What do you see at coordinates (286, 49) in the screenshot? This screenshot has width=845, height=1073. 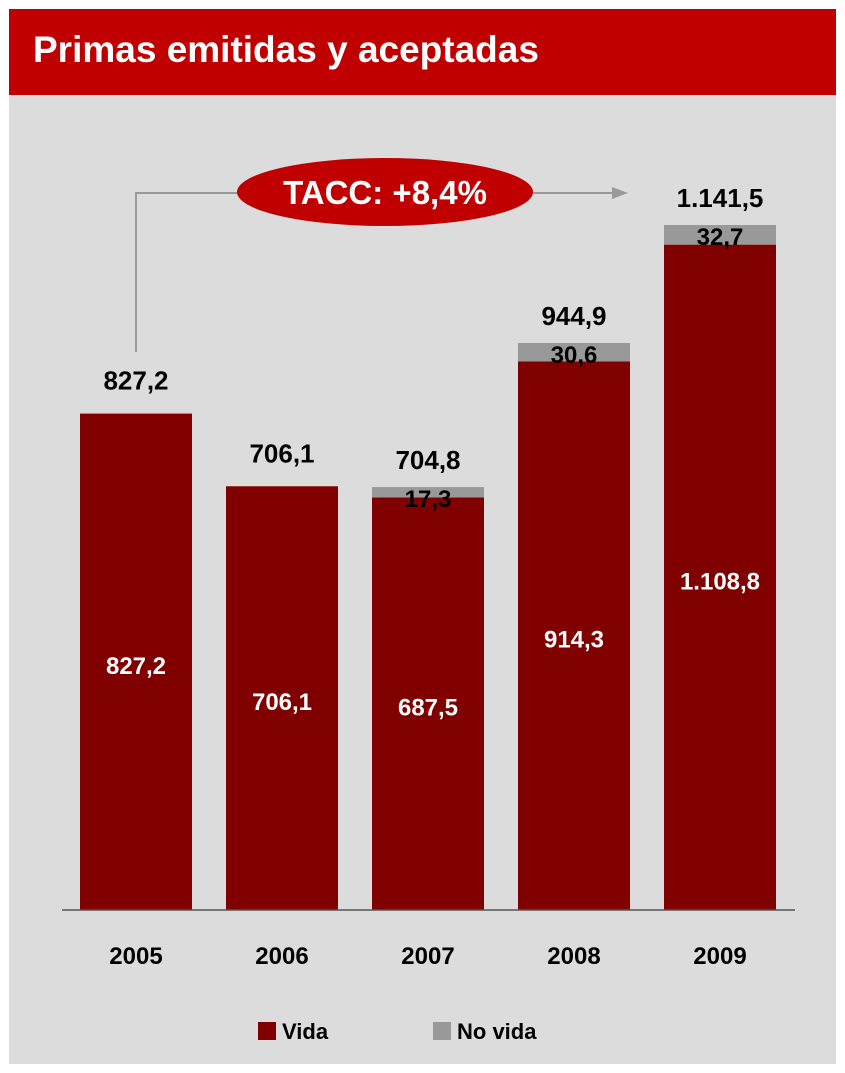 I see `page-title: Primas emitidas y aceptadas` at bounding box center [286, 49].